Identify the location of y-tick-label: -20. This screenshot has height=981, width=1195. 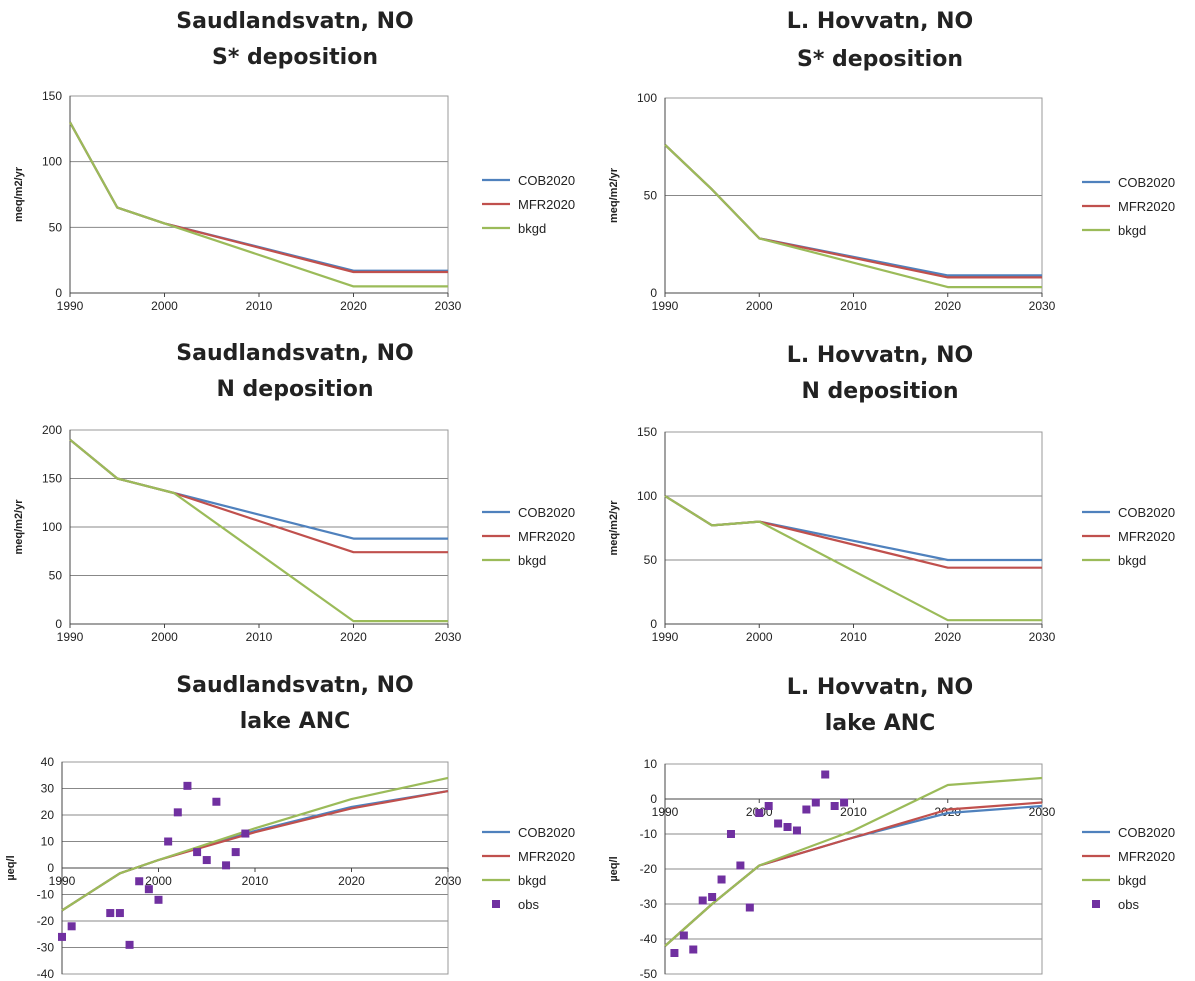
(649, 869).